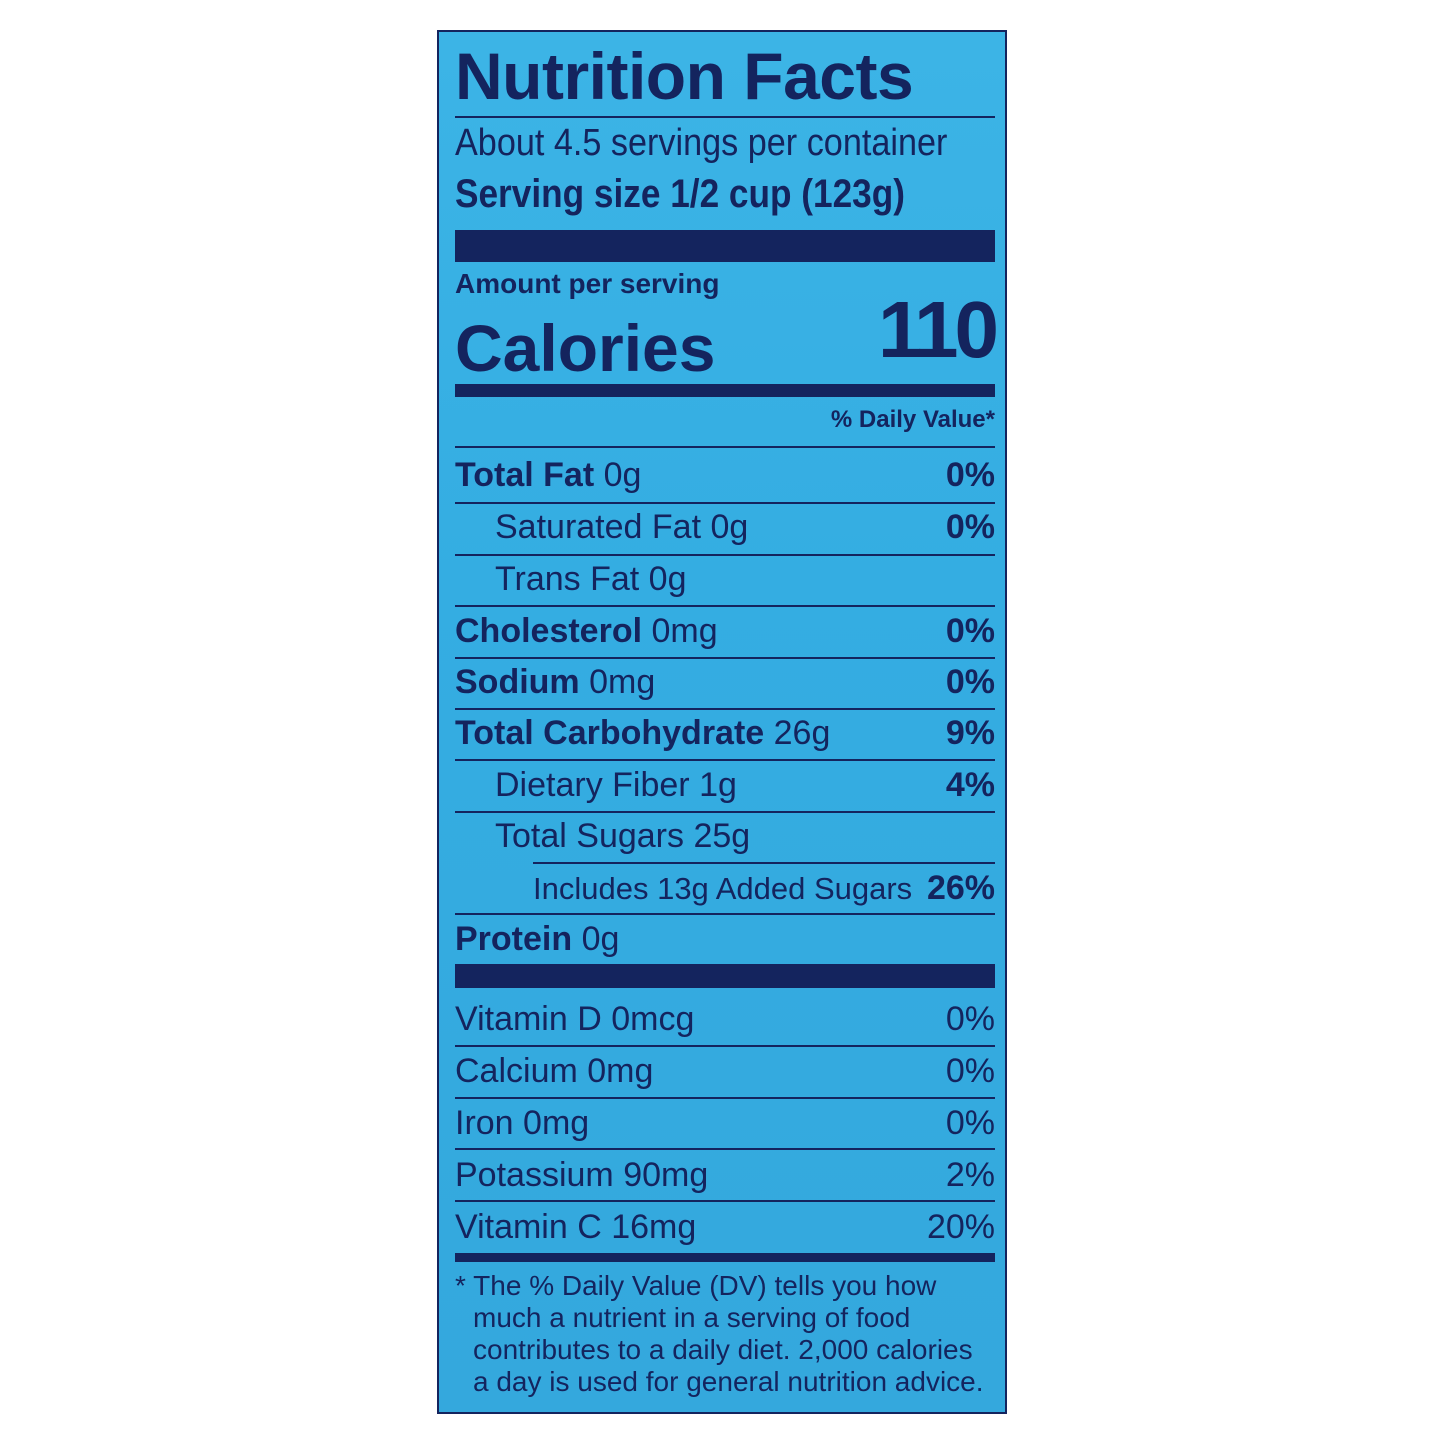  What do you see at coordinates (514, 939) in the screenshot?
I see `nutrient-name: Protein` at bounding box center [514, 939].